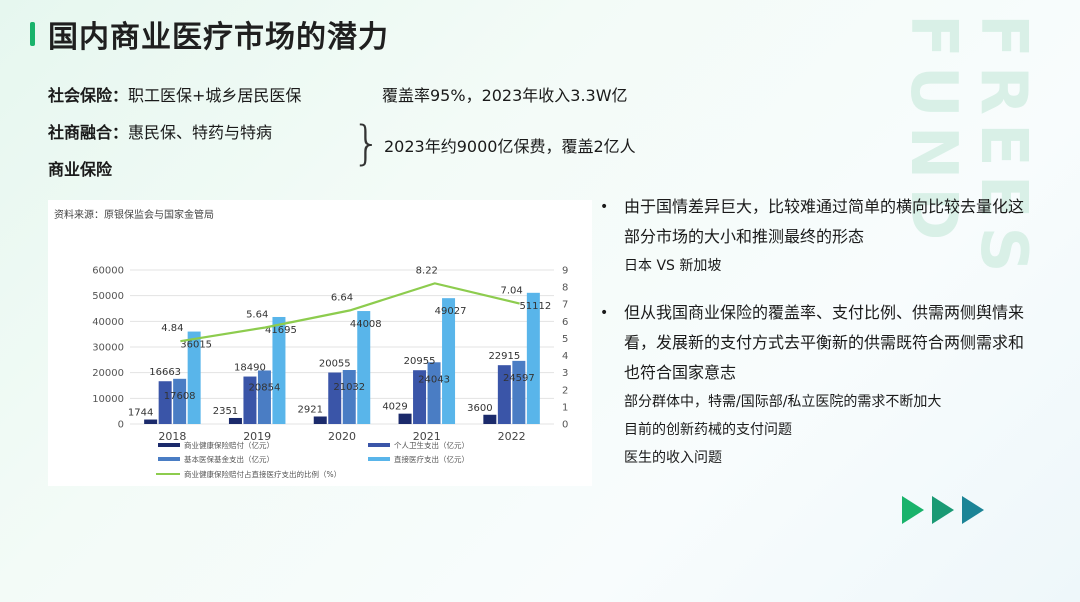  I want to click on data-label: 17608, so click(180, 396).